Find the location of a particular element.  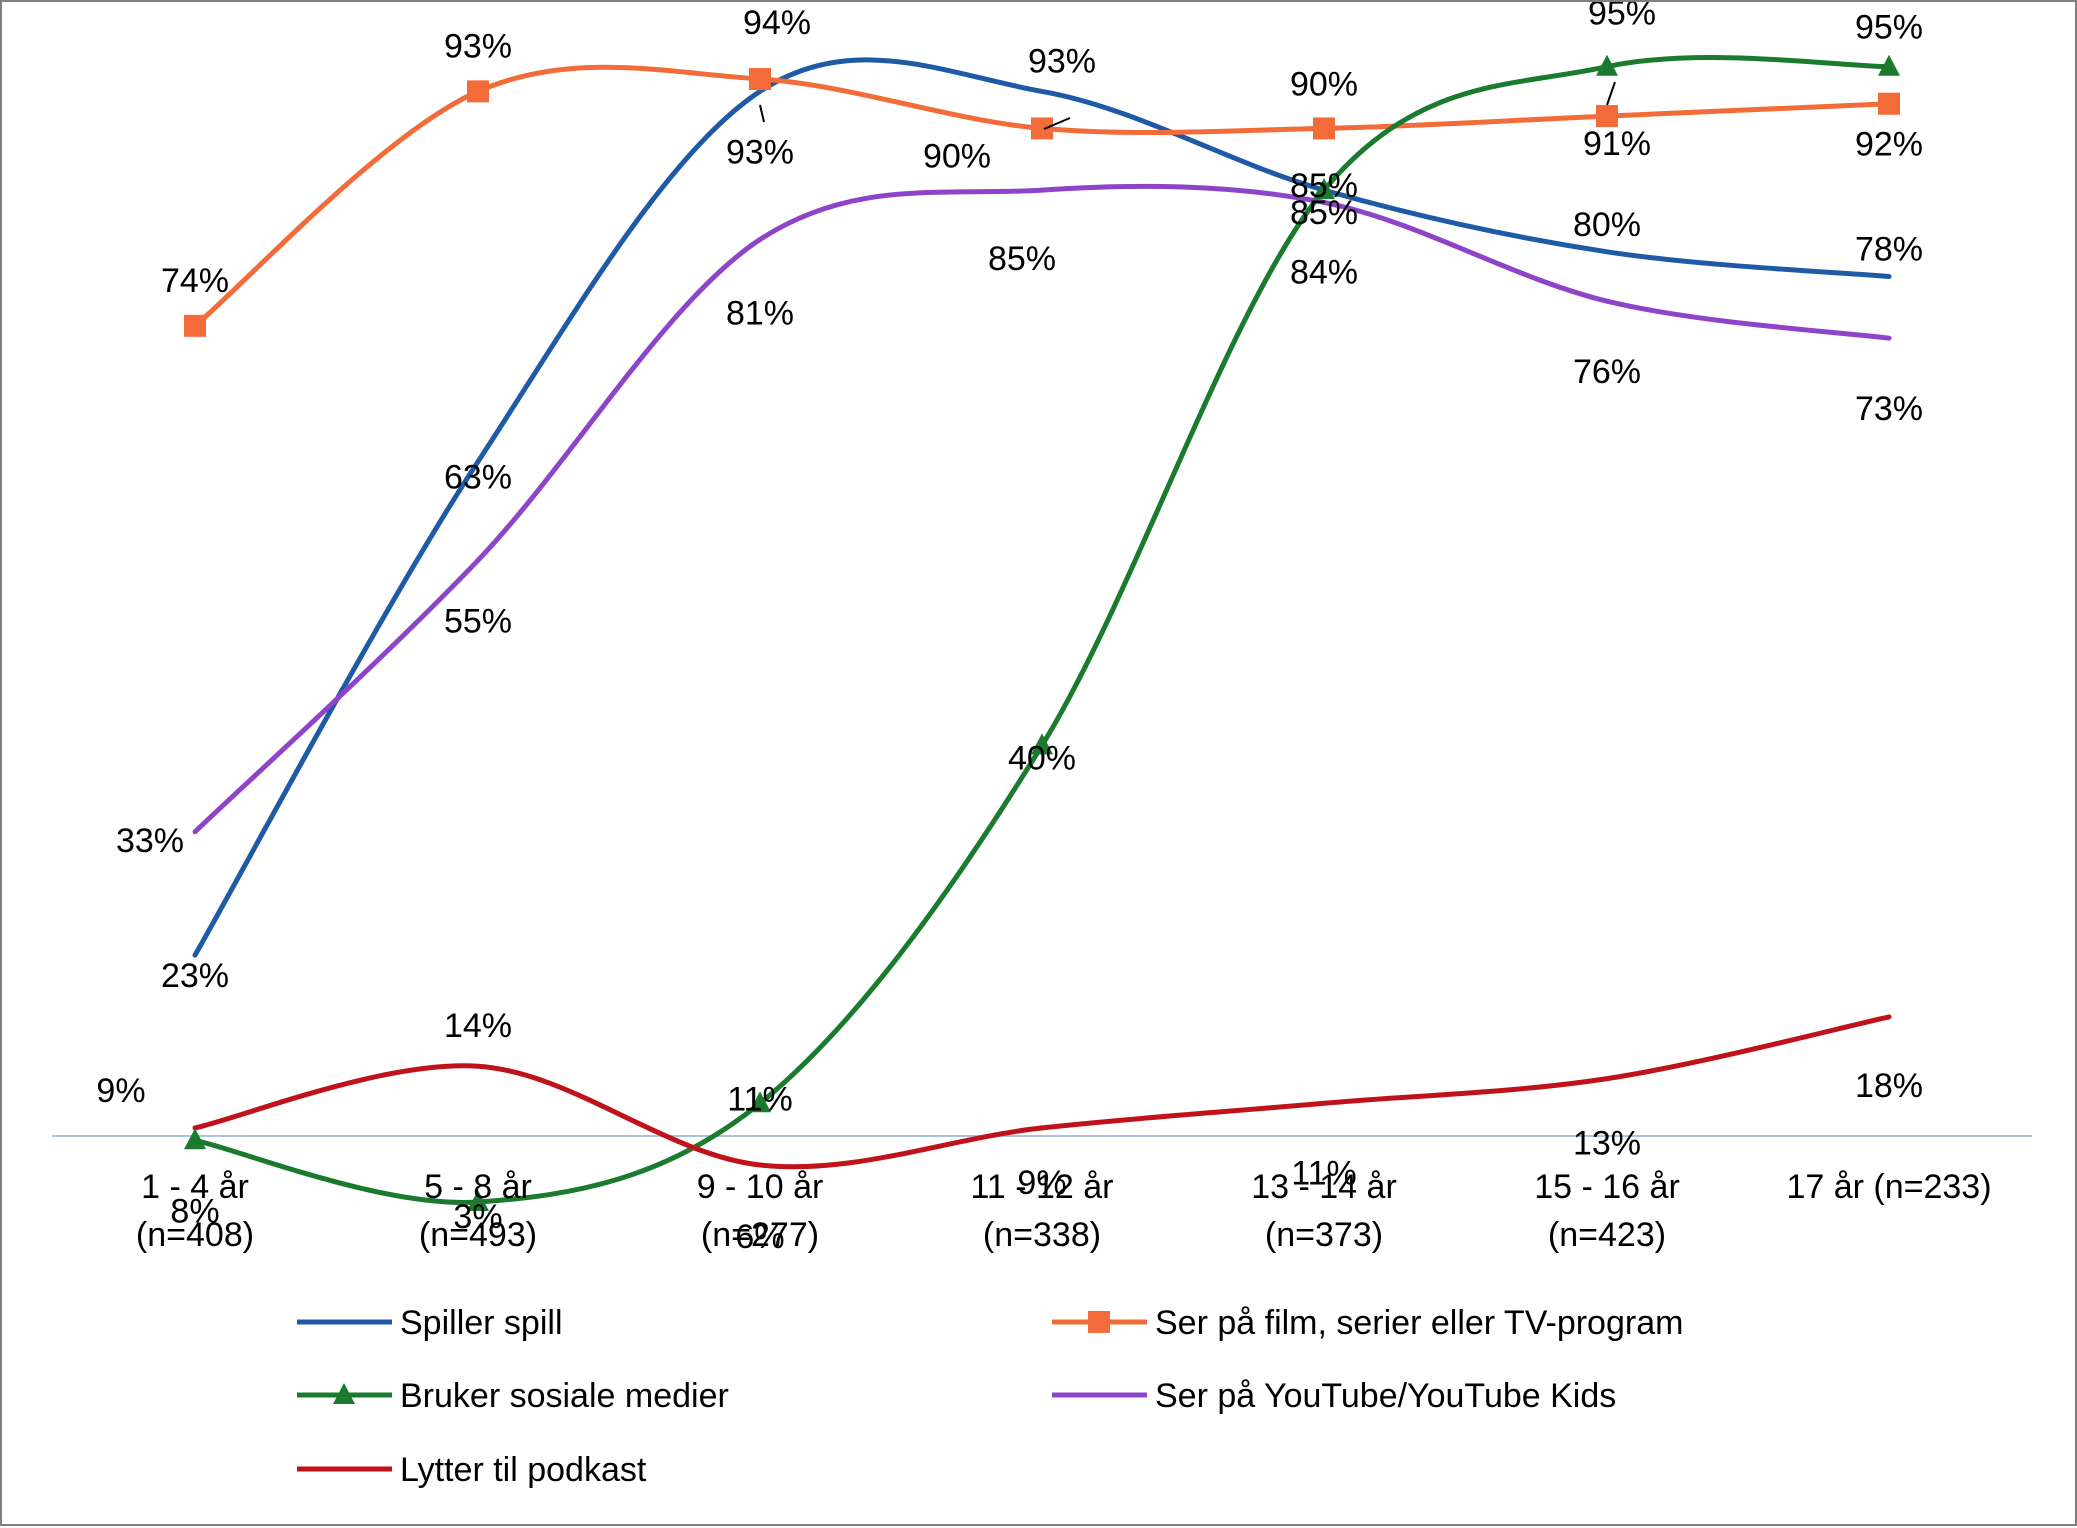

data-label-ser-p-film-serier-eller-tv-program-5: 91% is located at coordinates (1617, 144).